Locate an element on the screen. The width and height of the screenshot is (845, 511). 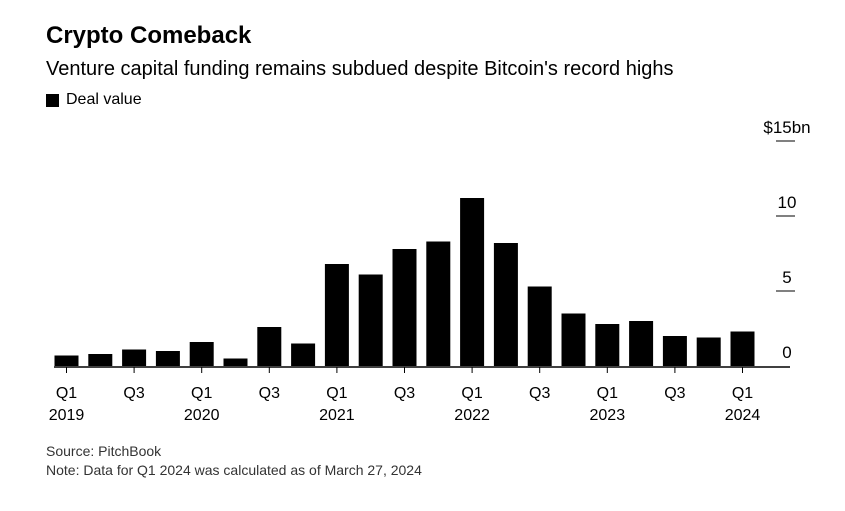
y-tick-label: 10 is located at coordinates (787, 202).